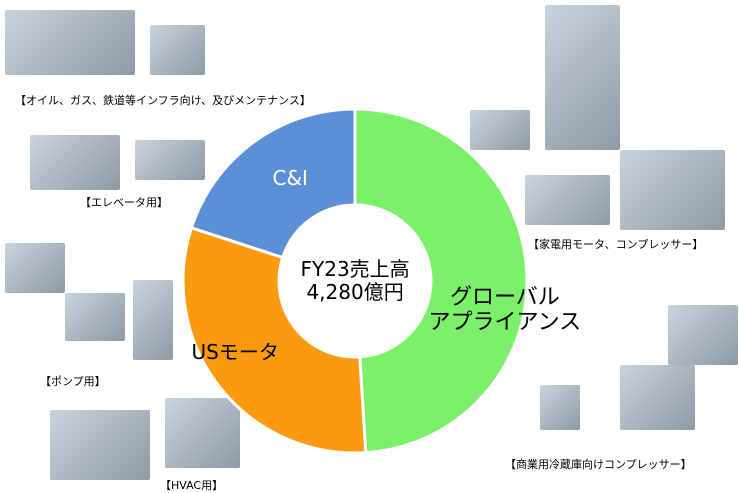 The width and height of the screenshot is (739, 493). I want to click on caption: 【家電用モータ、コンプレッサー】, so click(616, 244).